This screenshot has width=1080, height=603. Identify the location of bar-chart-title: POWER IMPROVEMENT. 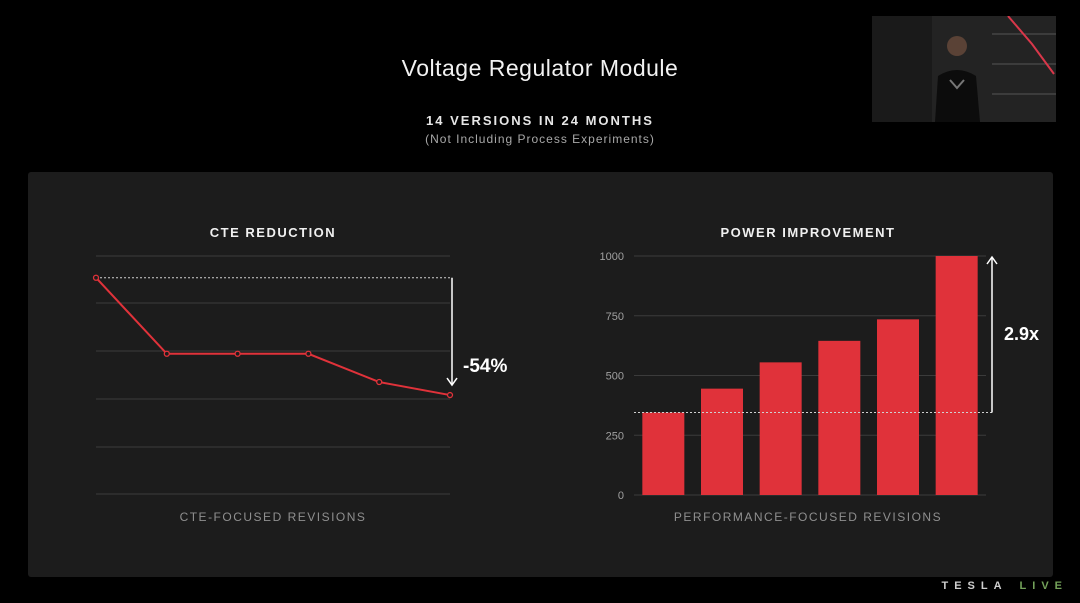
(807, 232).